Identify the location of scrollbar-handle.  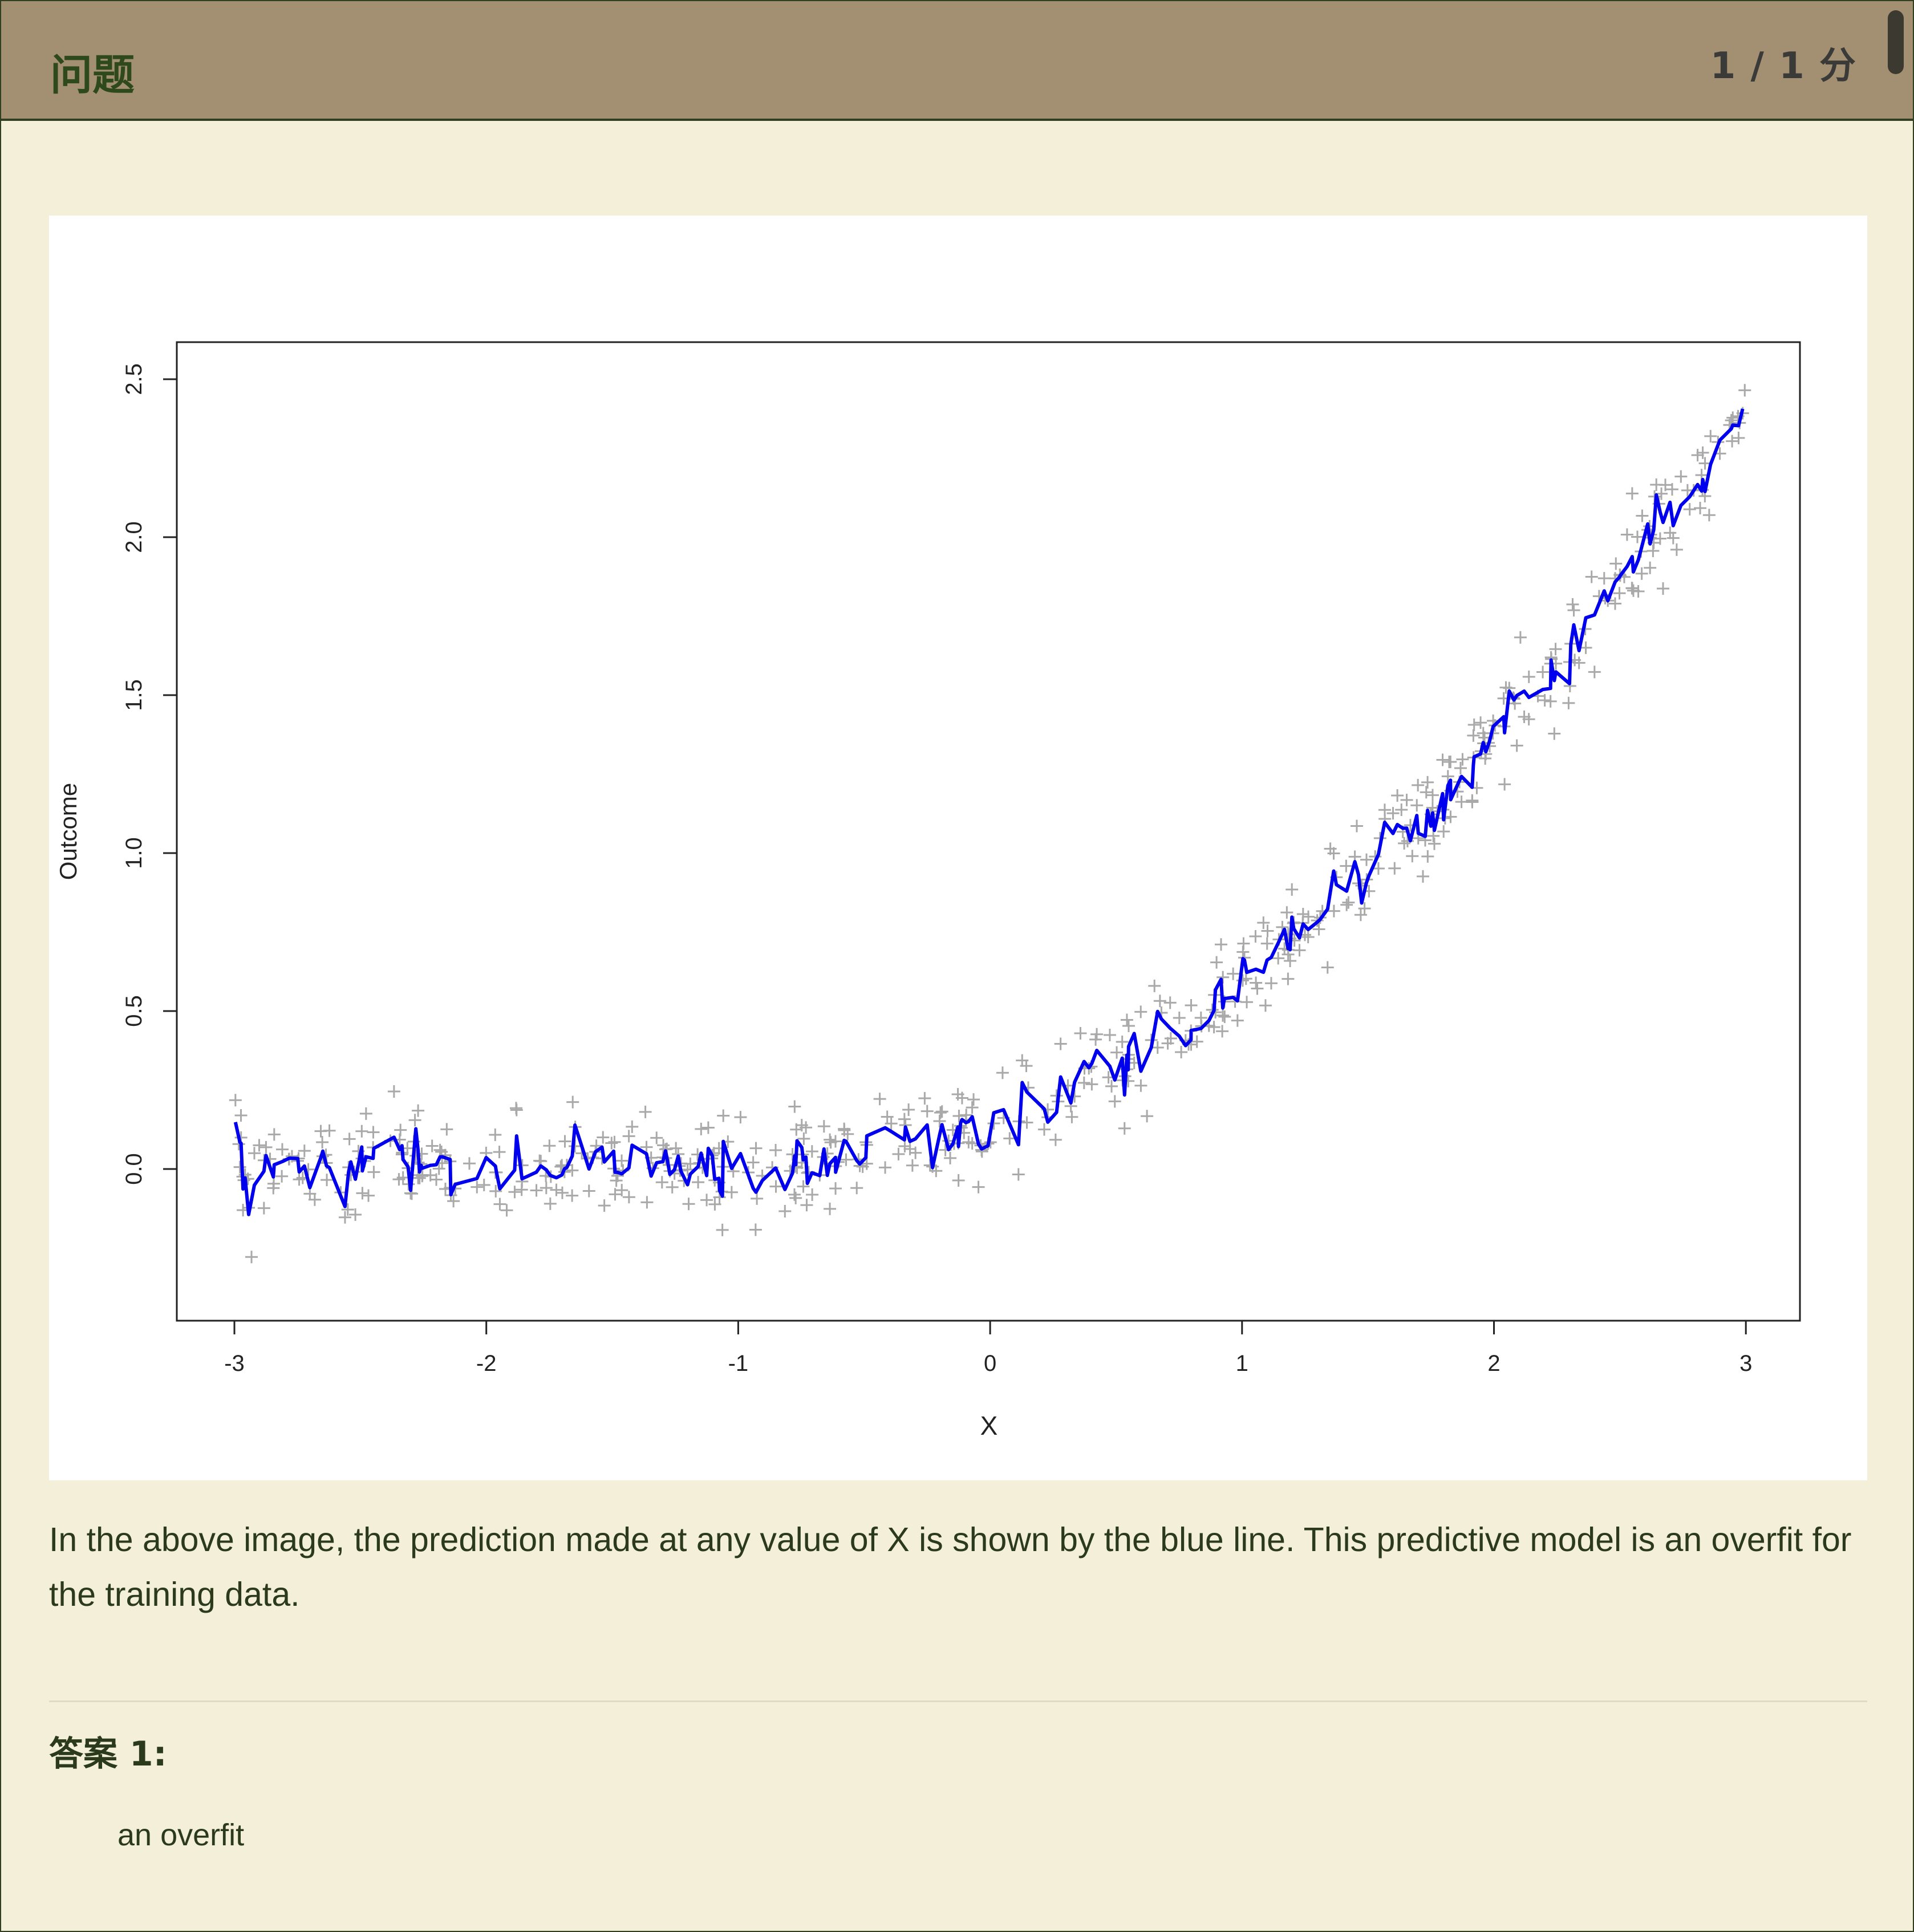
(1896, 42).